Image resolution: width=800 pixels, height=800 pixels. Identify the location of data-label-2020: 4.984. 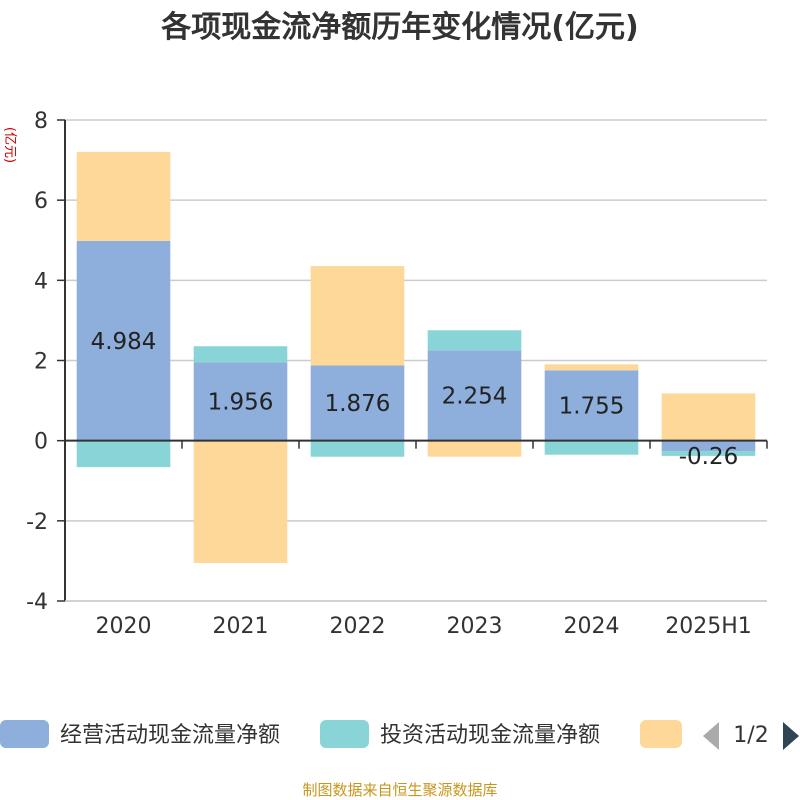
(124, 342).